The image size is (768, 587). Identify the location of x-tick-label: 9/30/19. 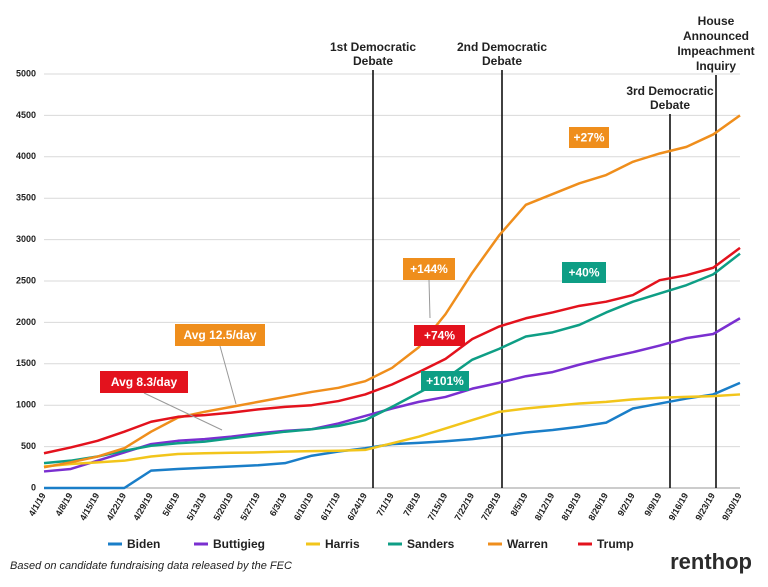
(732, 506).